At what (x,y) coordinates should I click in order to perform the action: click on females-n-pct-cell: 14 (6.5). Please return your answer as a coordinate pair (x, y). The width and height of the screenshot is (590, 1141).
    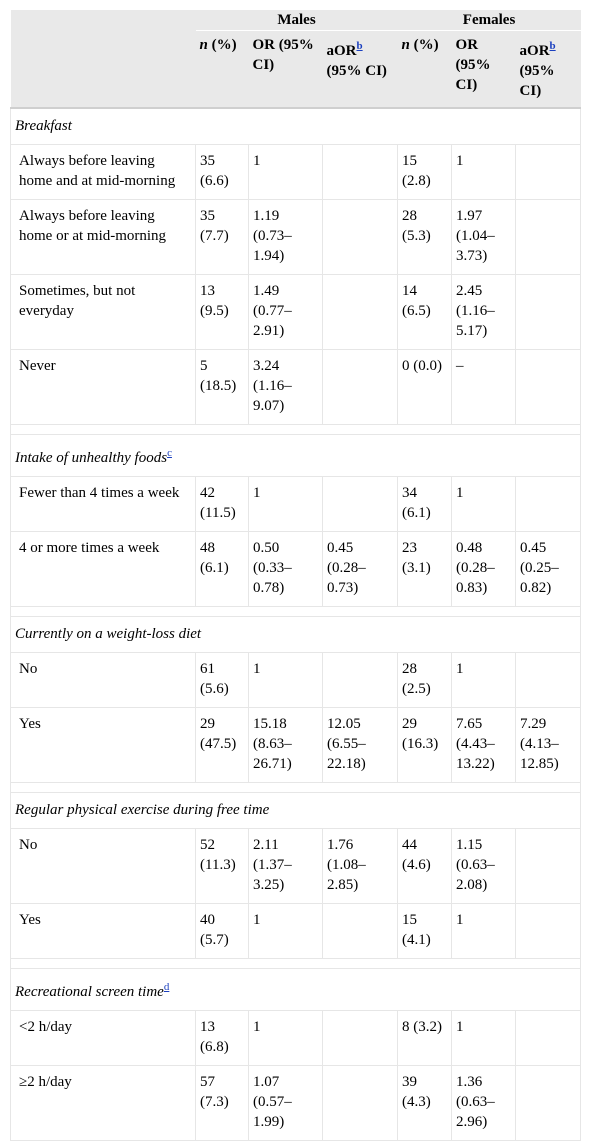
    Looking at the image, I should click on (425, 312).